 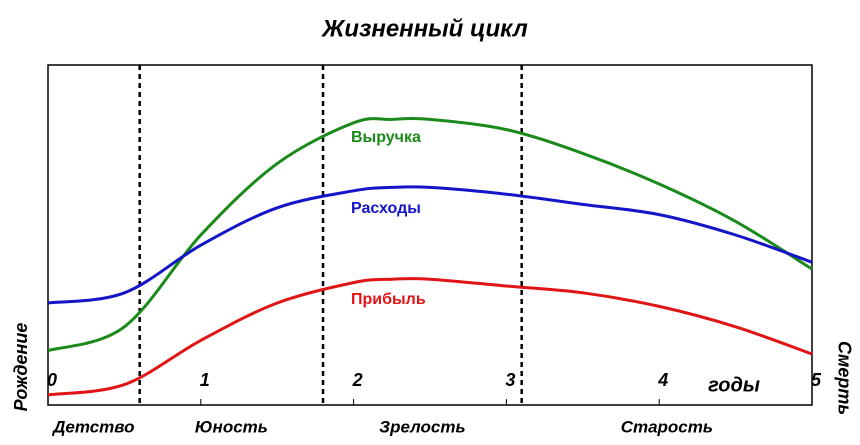 What do you see at coordinates (386, 137) in the screenshot?
I see `series-label: Выручка` at bounding box center [386, 137].